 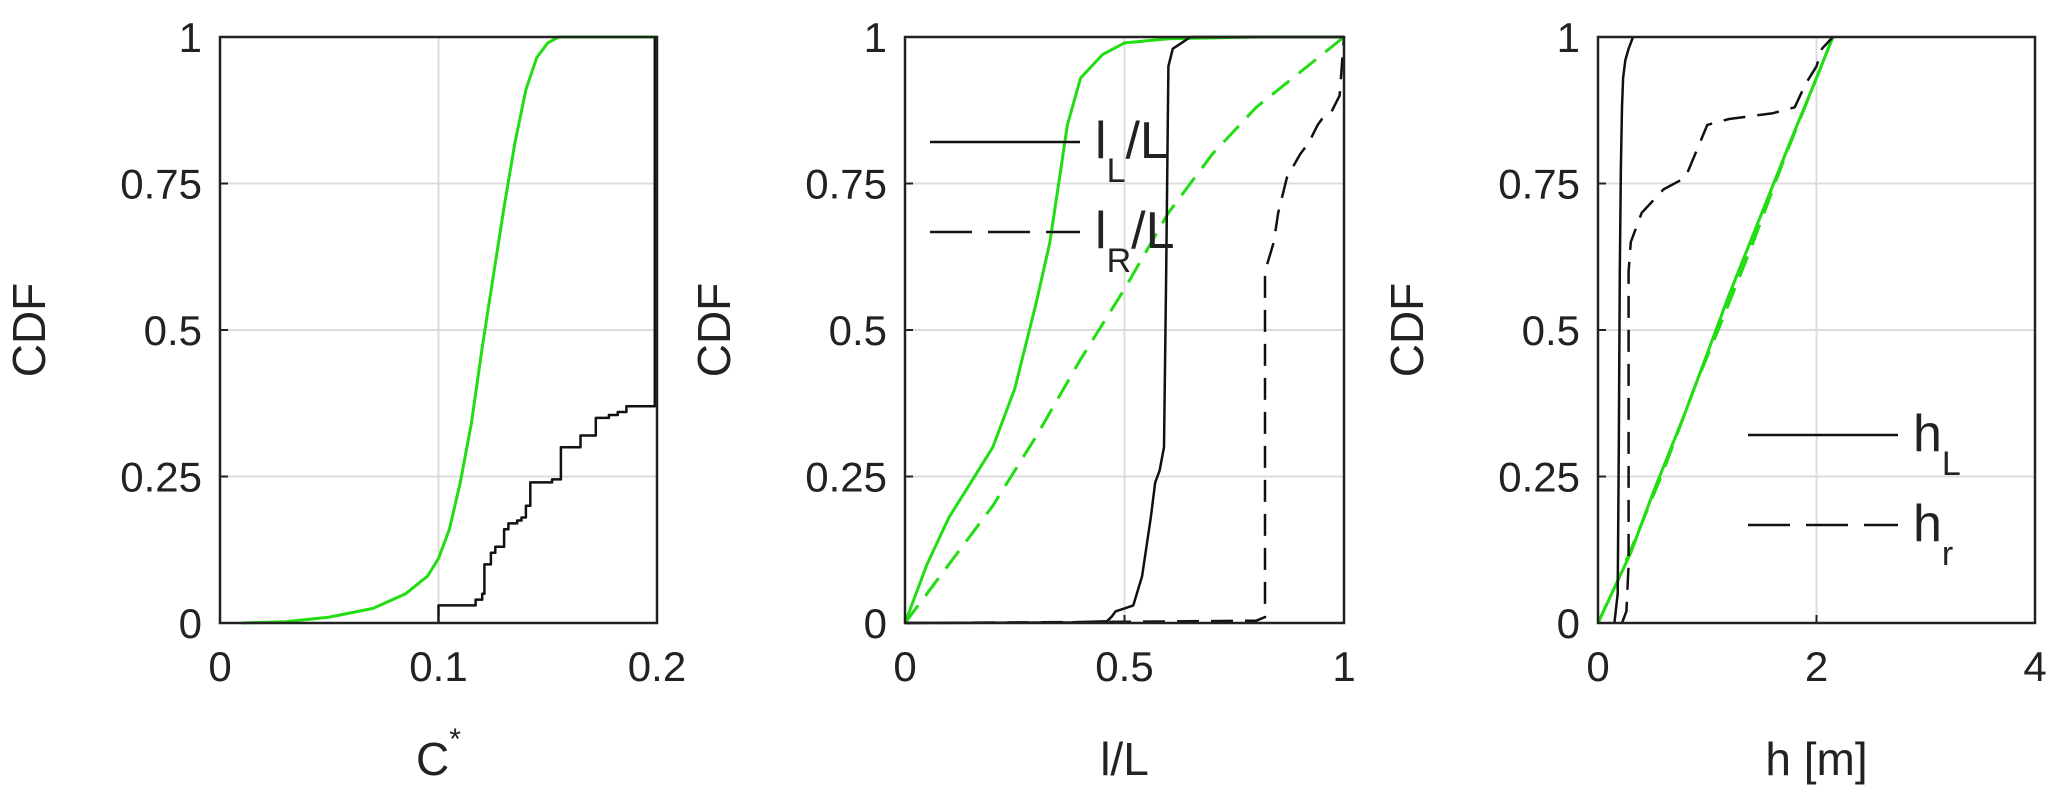 What do you see at coordinates (1132, 151) in the screenshot?
I see `legend-label: lL/L` at bounding box center [1132, 151].